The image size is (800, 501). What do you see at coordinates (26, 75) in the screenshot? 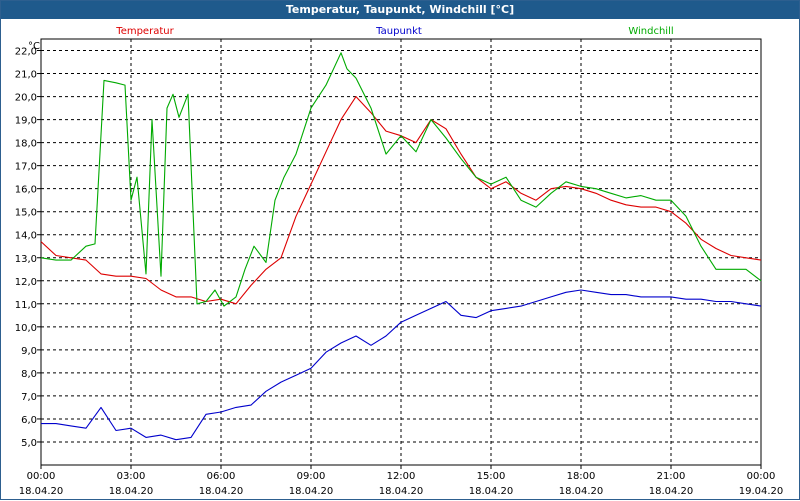
I see `y-tick-label: 21,0` at bounding box center [26, 75].